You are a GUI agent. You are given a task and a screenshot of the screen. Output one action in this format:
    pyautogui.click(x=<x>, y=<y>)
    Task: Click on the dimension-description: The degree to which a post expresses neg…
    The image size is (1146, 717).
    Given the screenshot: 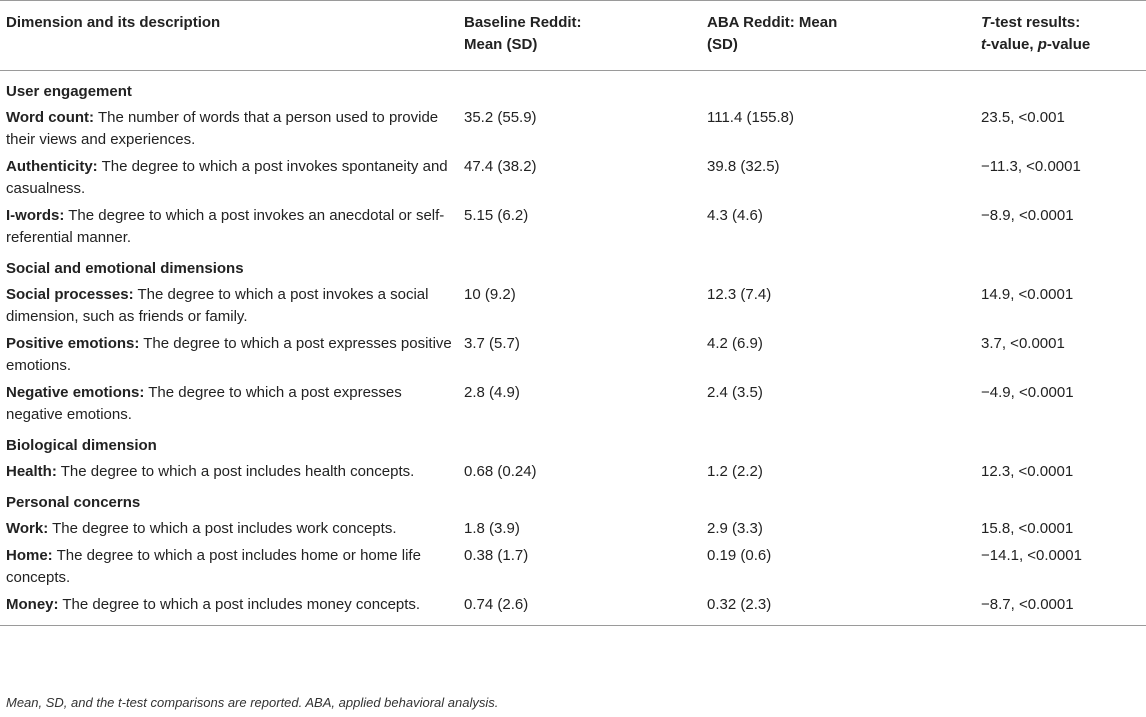 What is the action you would take?
    pyautogui.click(x=204, y=403)
    